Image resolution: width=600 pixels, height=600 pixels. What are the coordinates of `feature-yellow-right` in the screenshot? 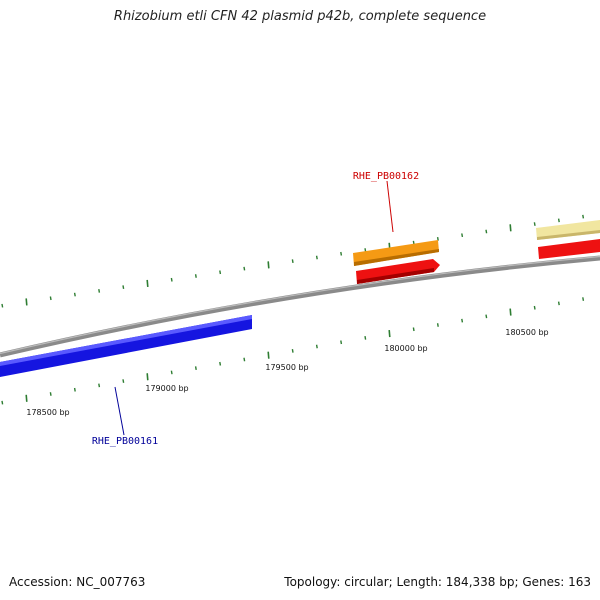 It's located at (568, 230).